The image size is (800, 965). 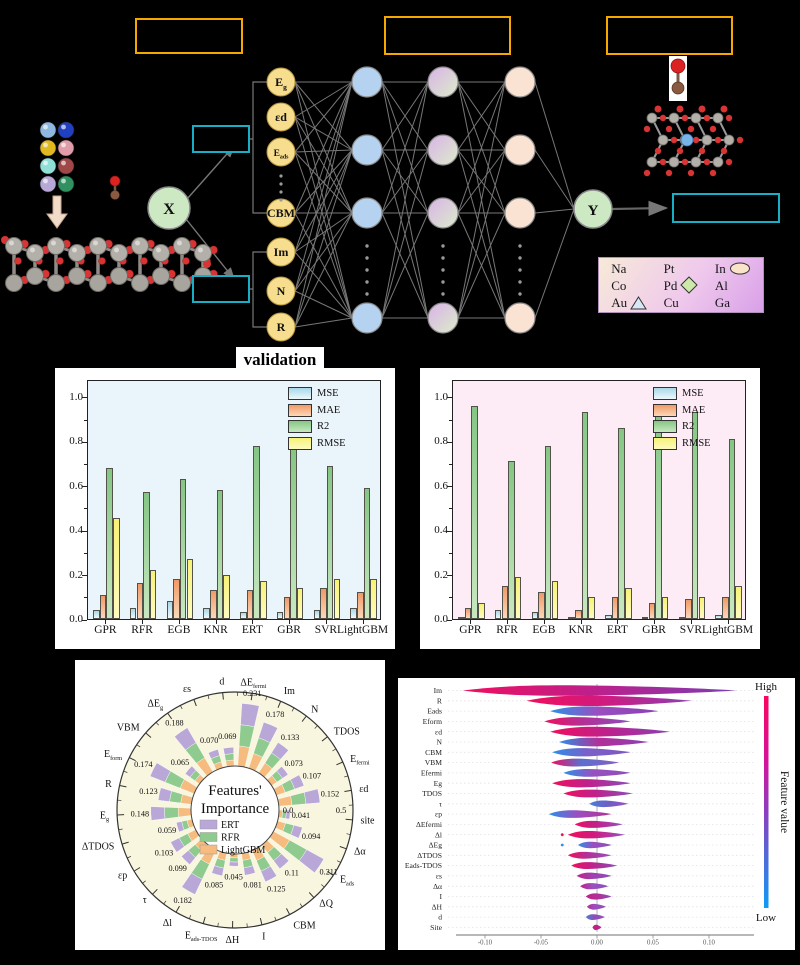 What do you see at coordinates (253, 683) in the screenshot?
I see `feature-label: ΔEfermi` at bounding box center [253, 683].